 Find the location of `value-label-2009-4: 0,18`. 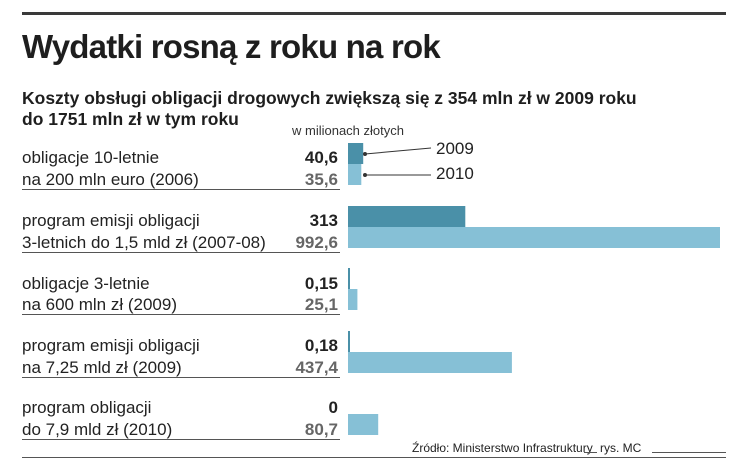

value-label-2009-4: 0,18 is located at coordinates (321, 345).